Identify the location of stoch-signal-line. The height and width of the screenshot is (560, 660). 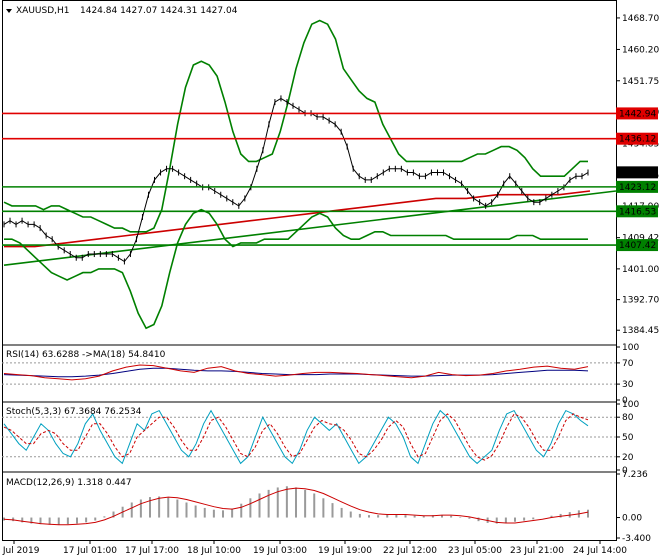
(296, 437).